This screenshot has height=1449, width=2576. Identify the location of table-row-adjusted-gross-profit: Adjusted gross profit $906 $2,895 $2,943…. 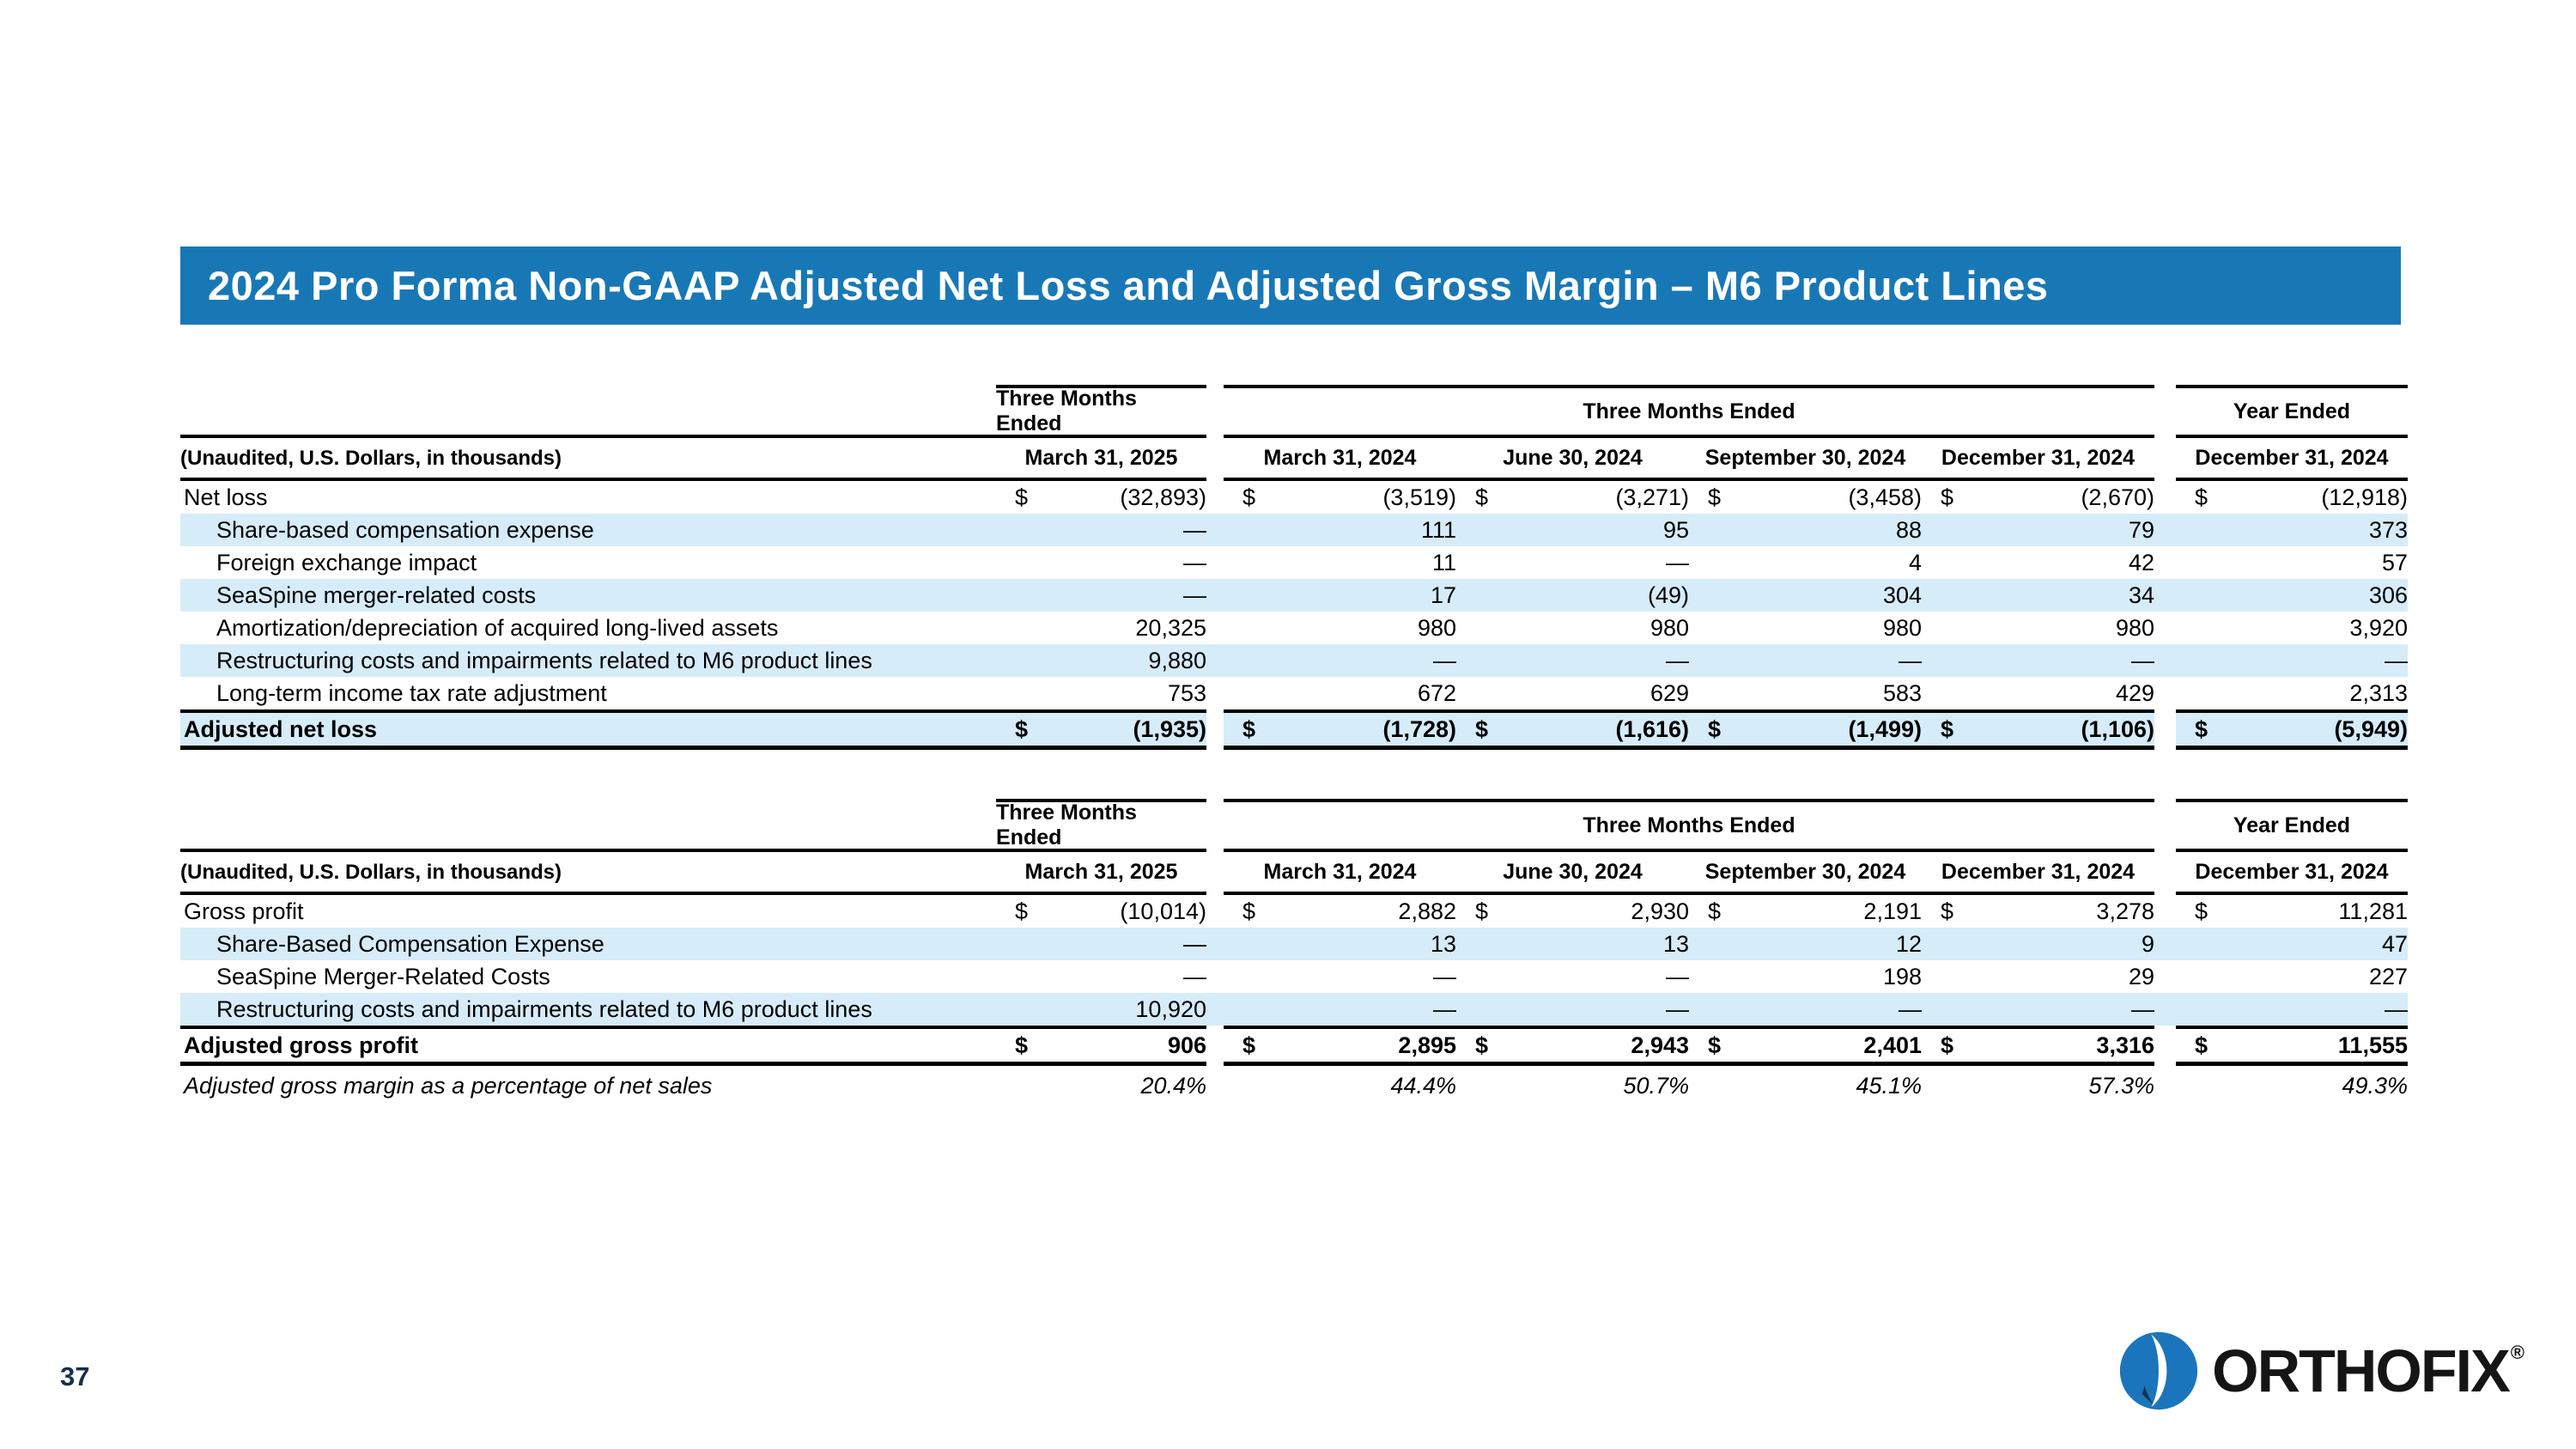
(1294, 1046).